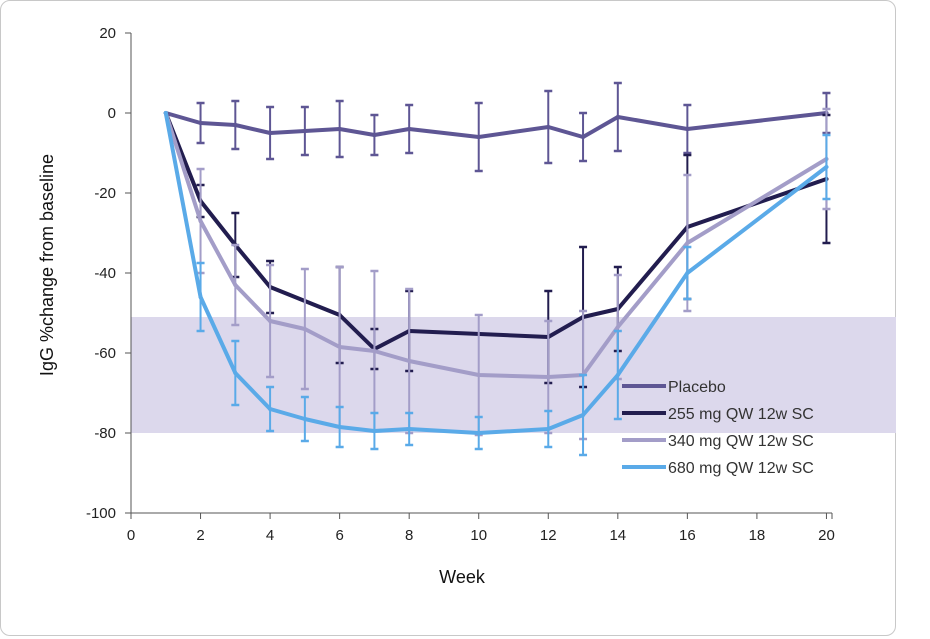 The image size is (930, 639). What do you see at coordinates (741, 414) in the screenshot?
I see `legend-label: 255 mg QW 12w SC` at bounding box center [741, 414].